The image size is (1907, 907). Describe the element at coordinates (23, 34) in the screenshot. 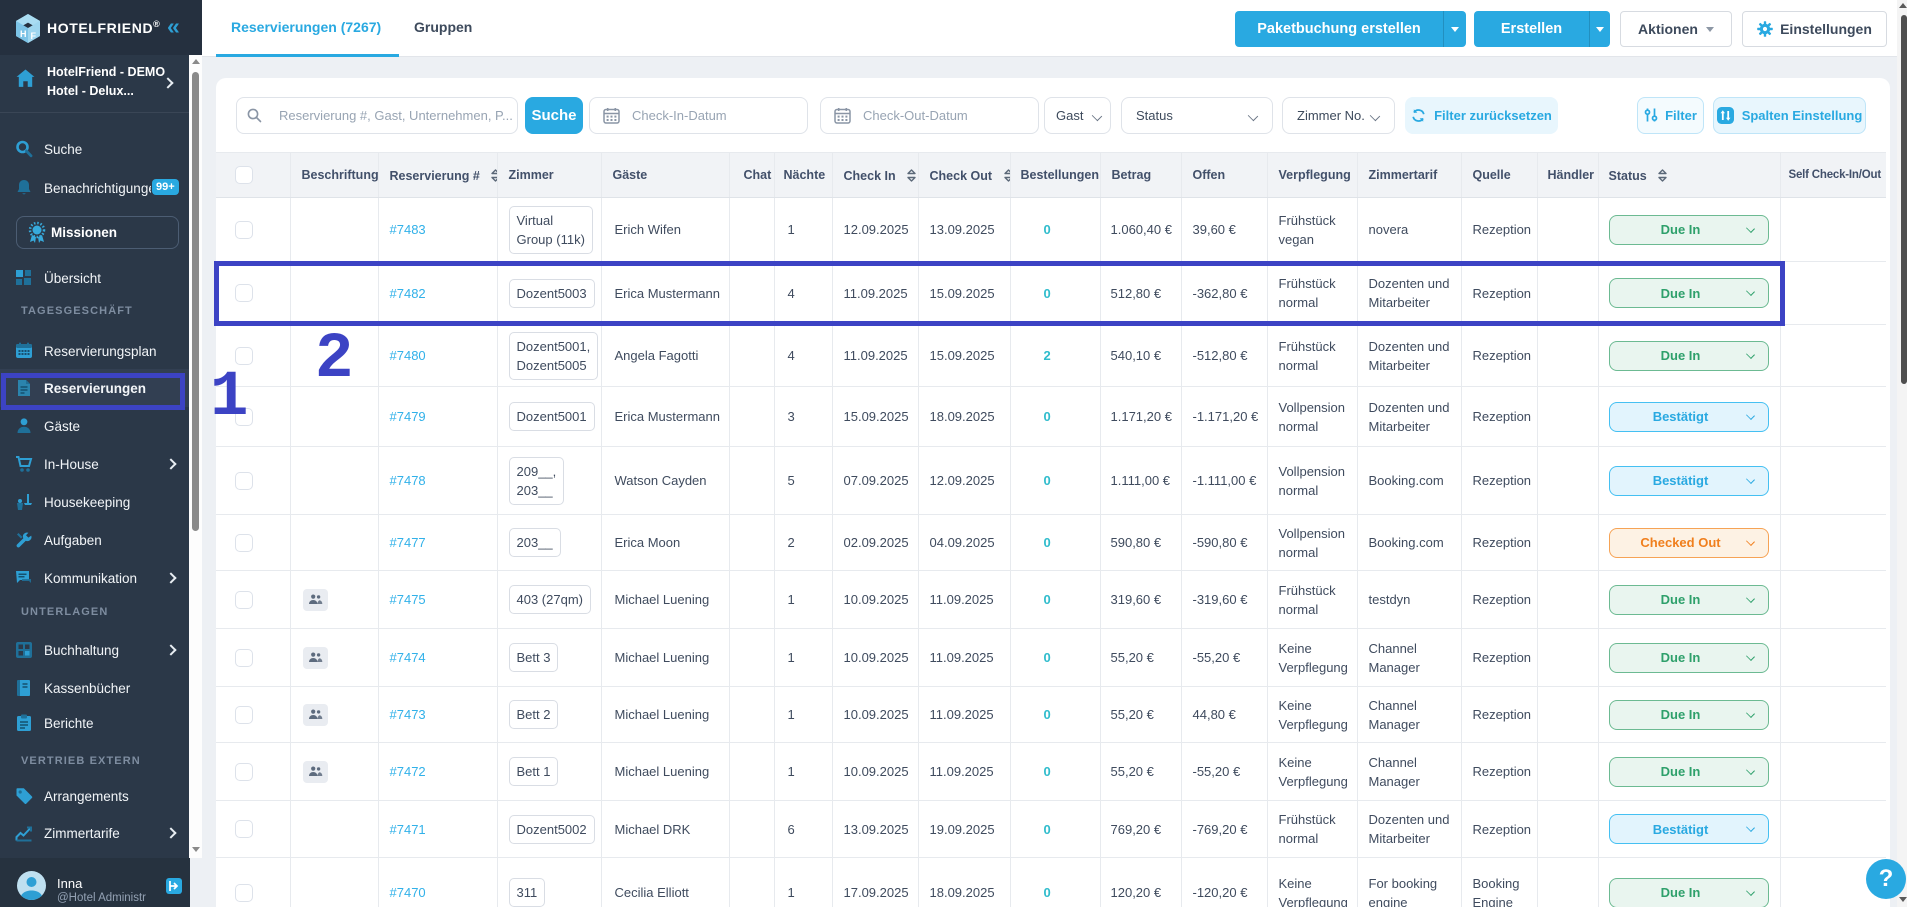

I see `svg-text: H` at that location.